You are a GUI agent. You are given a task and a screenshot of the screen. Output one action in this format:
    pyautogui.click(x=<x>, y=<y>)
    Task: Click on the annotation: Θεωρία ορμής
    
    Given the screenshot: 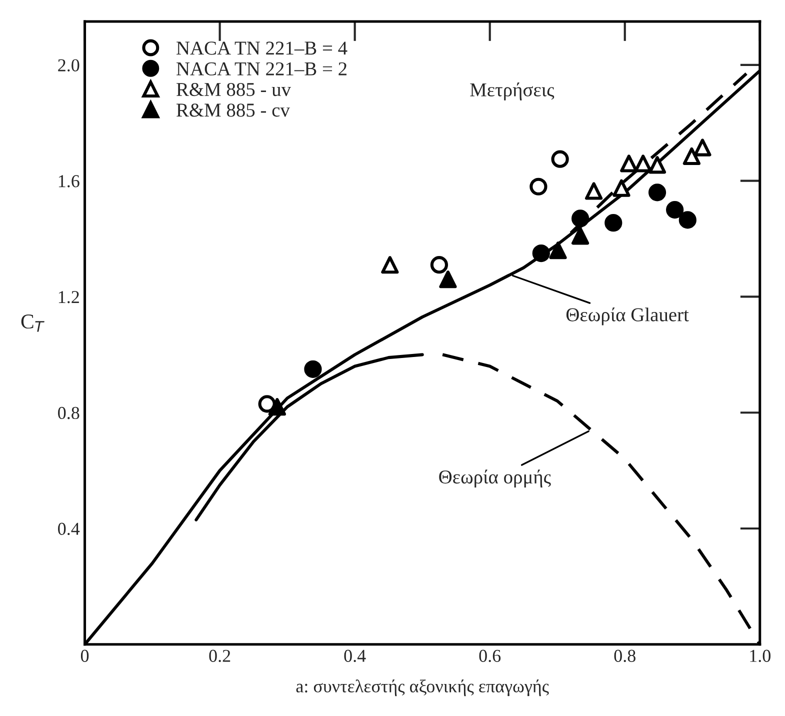 What is the action you would take?
    pyautogui.click(x=495, y=479)
    